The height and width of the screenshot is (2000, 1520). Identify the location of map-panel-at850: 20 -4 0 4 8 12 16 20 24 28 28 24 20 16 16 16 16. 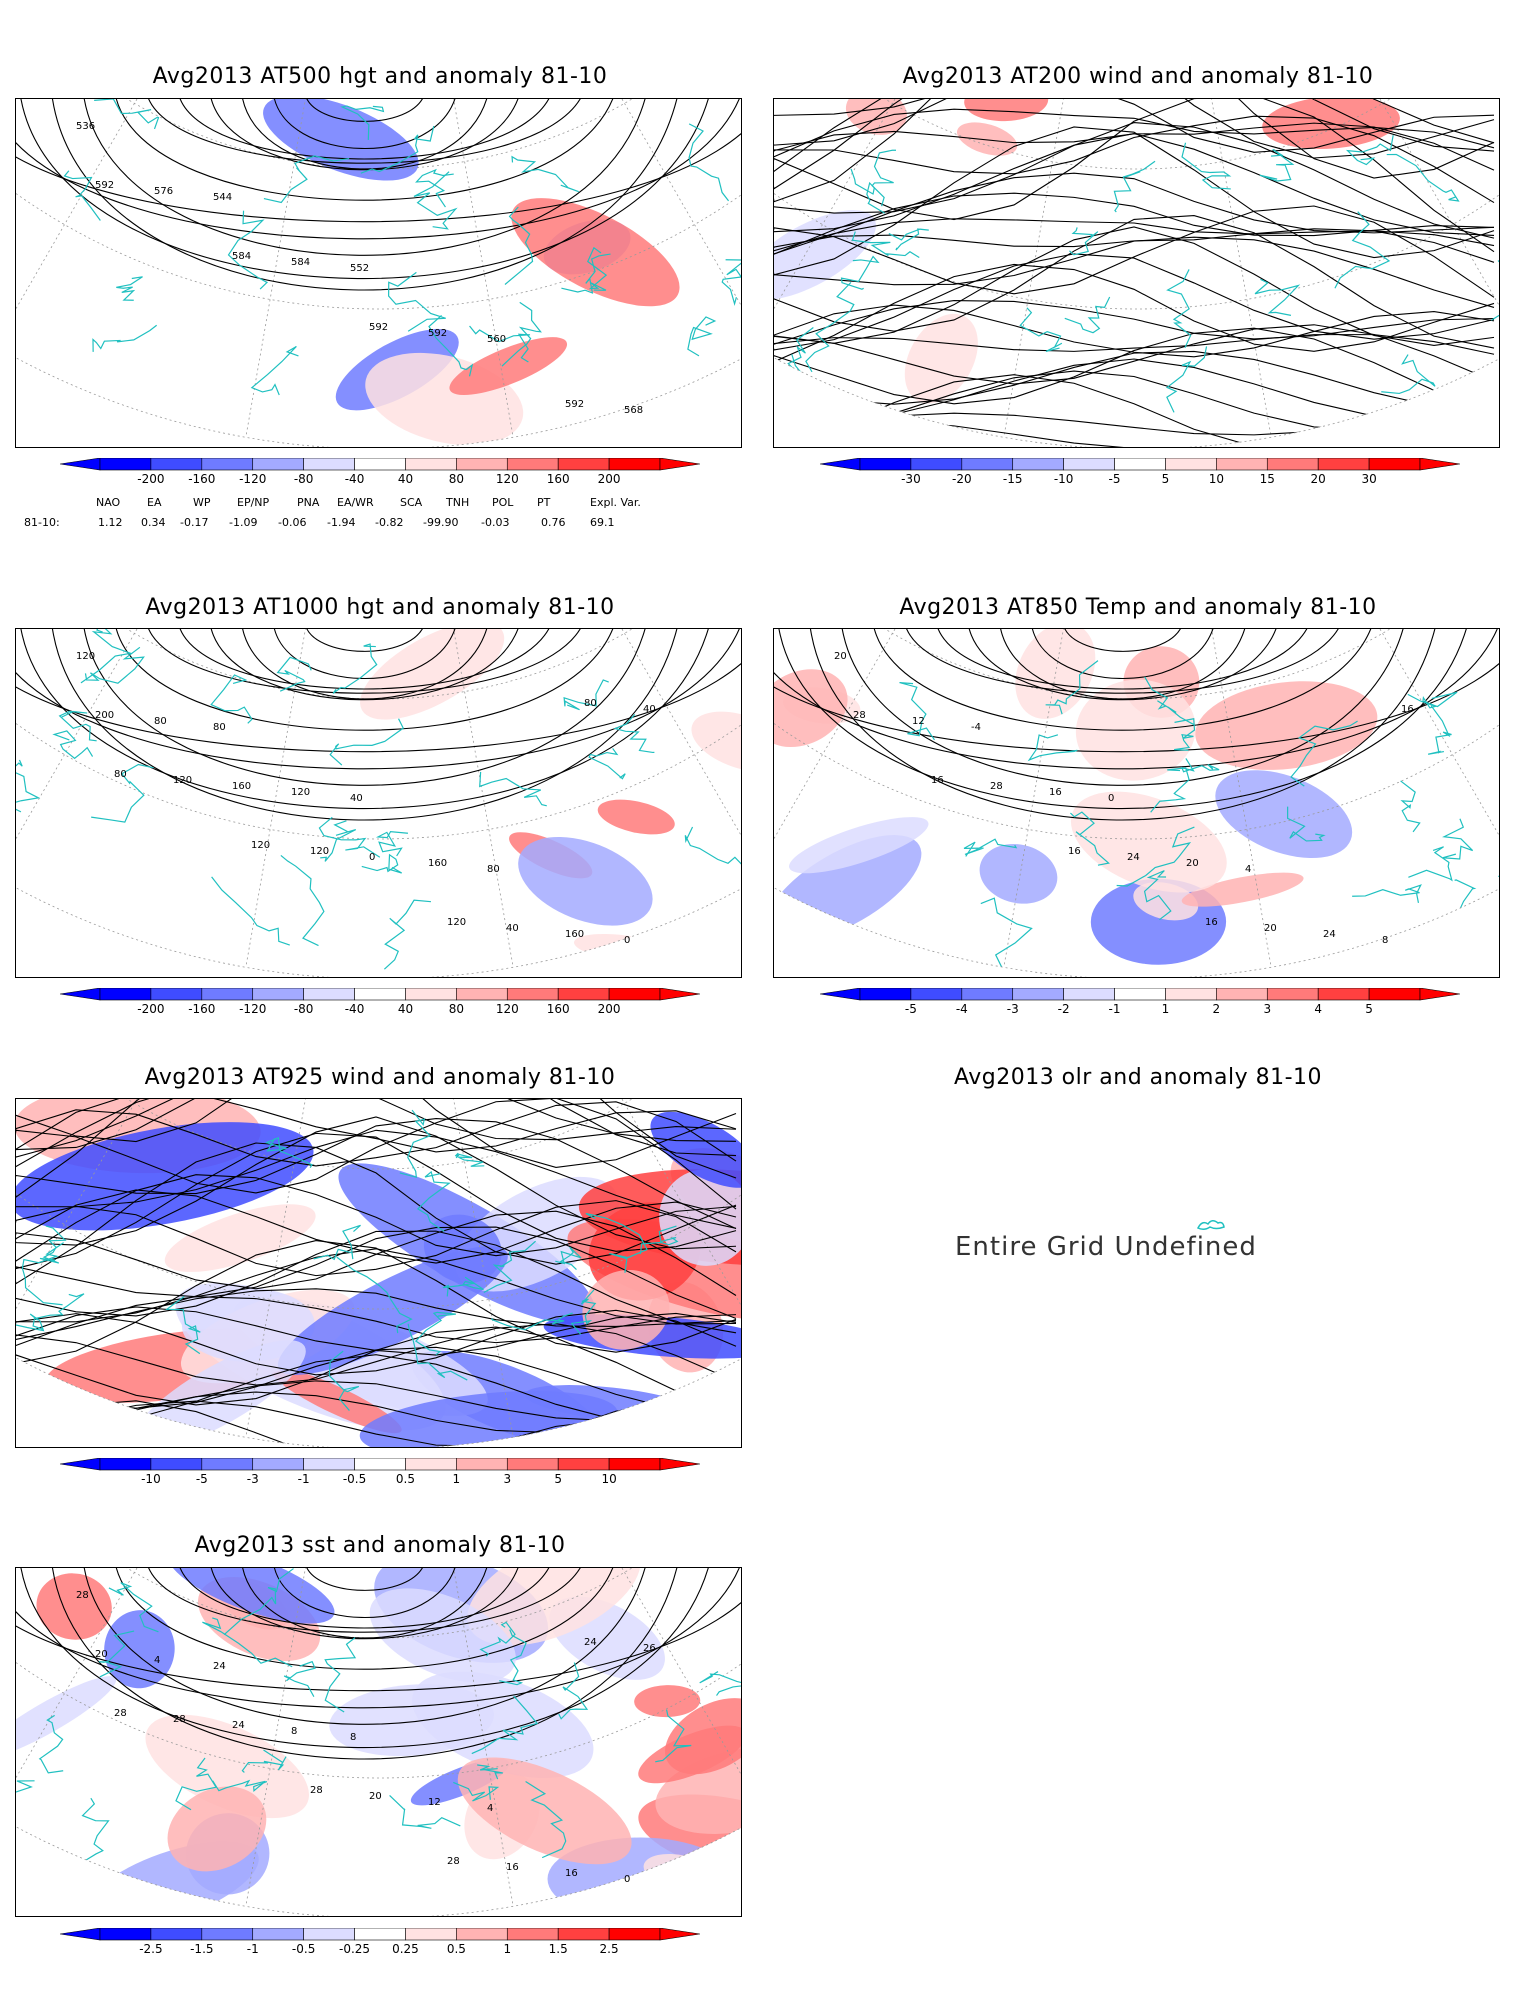
(1136, 803).